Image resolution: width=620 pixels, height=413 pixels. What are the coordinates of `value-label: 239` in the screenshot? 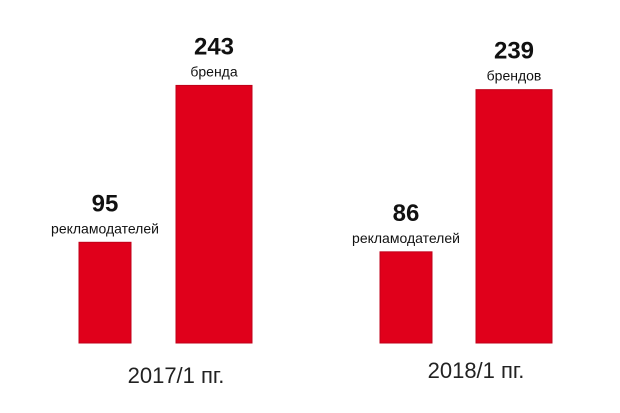 It's located at (514, 51).